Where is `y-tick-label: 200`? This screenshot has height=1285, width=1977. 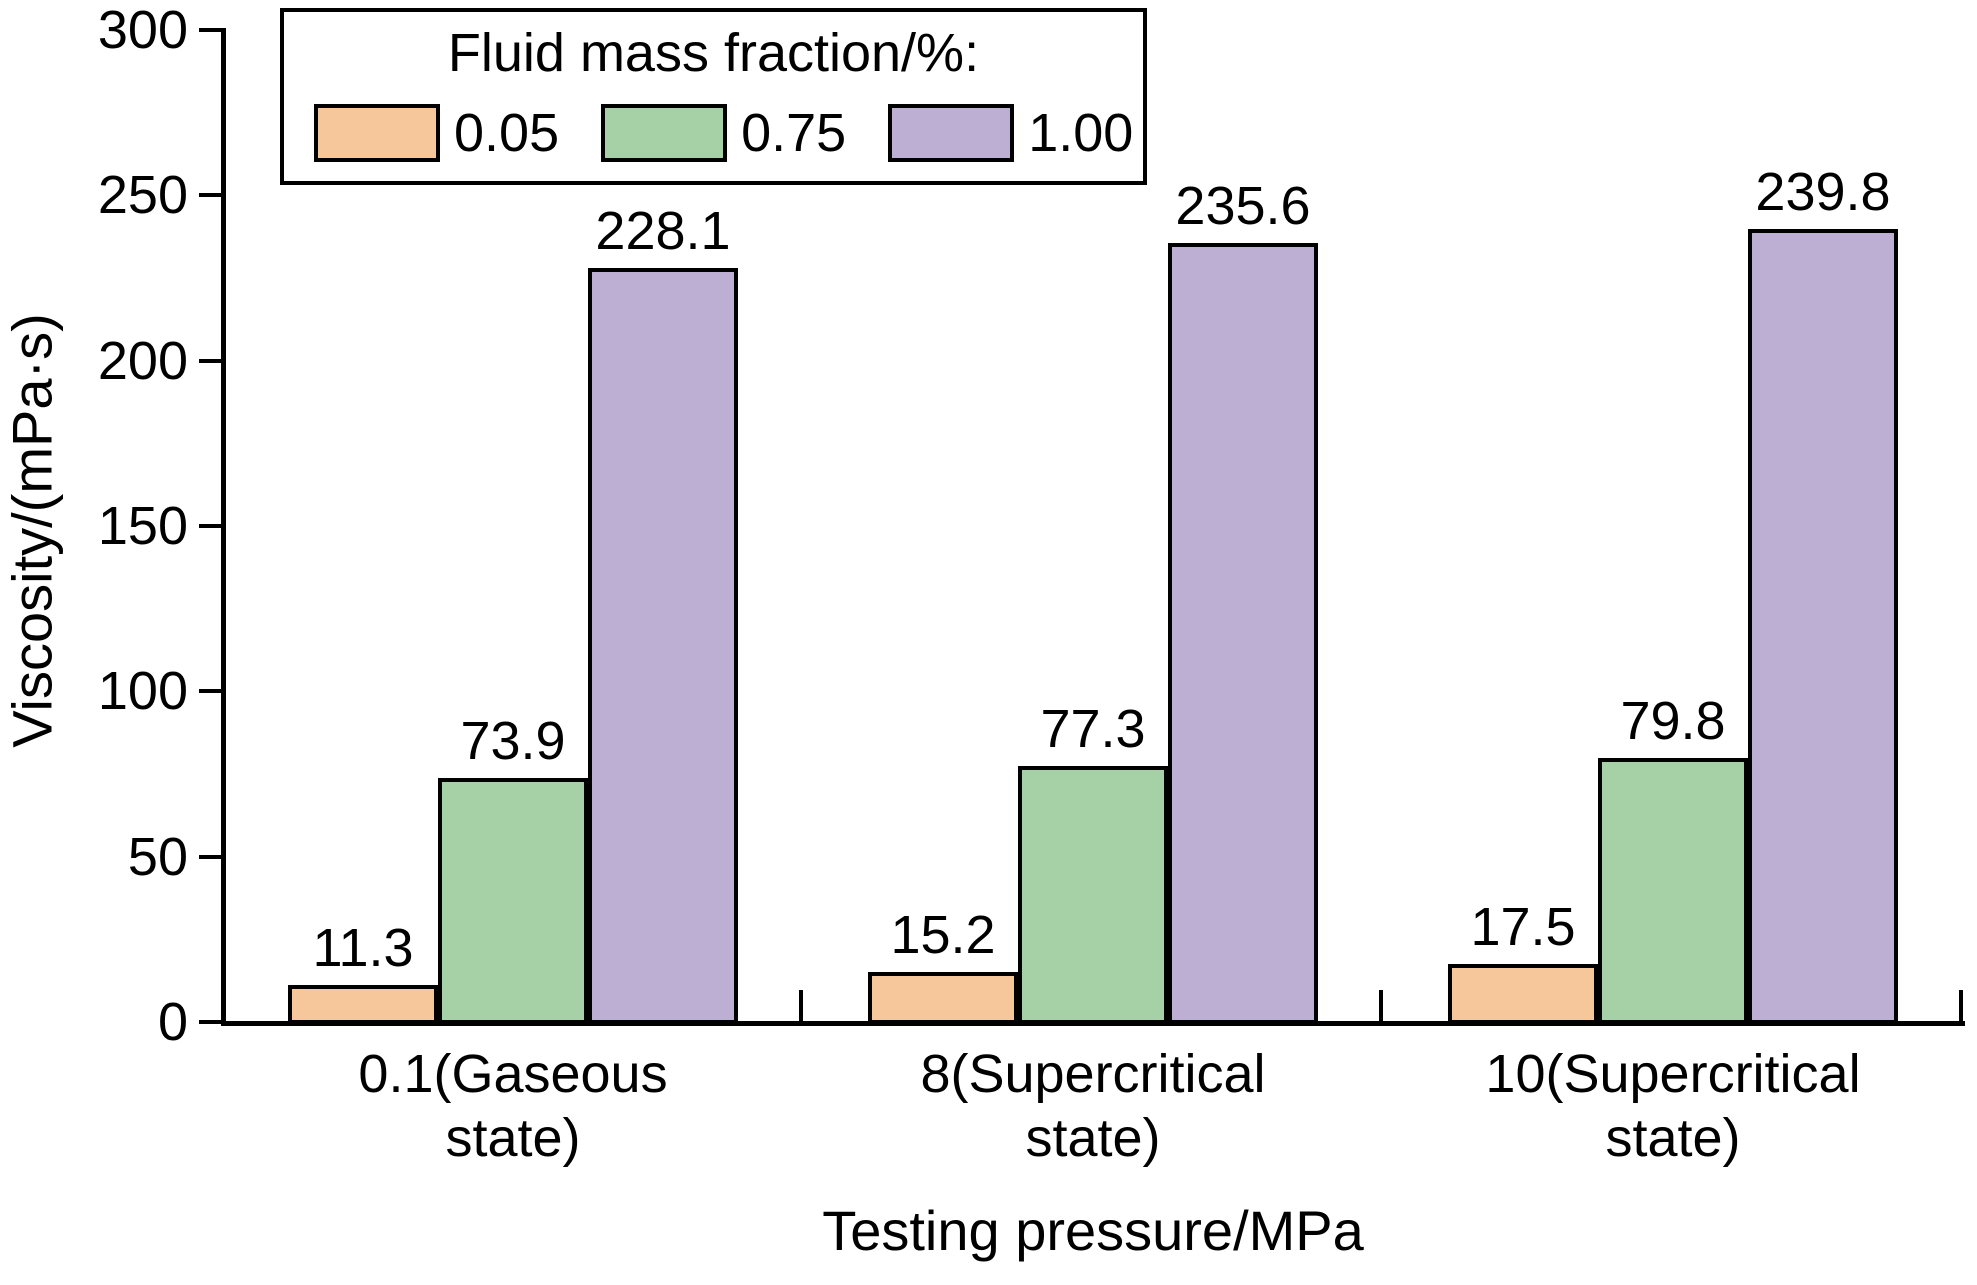
y-tick-label: 200 is located at coordinates (142, 360).